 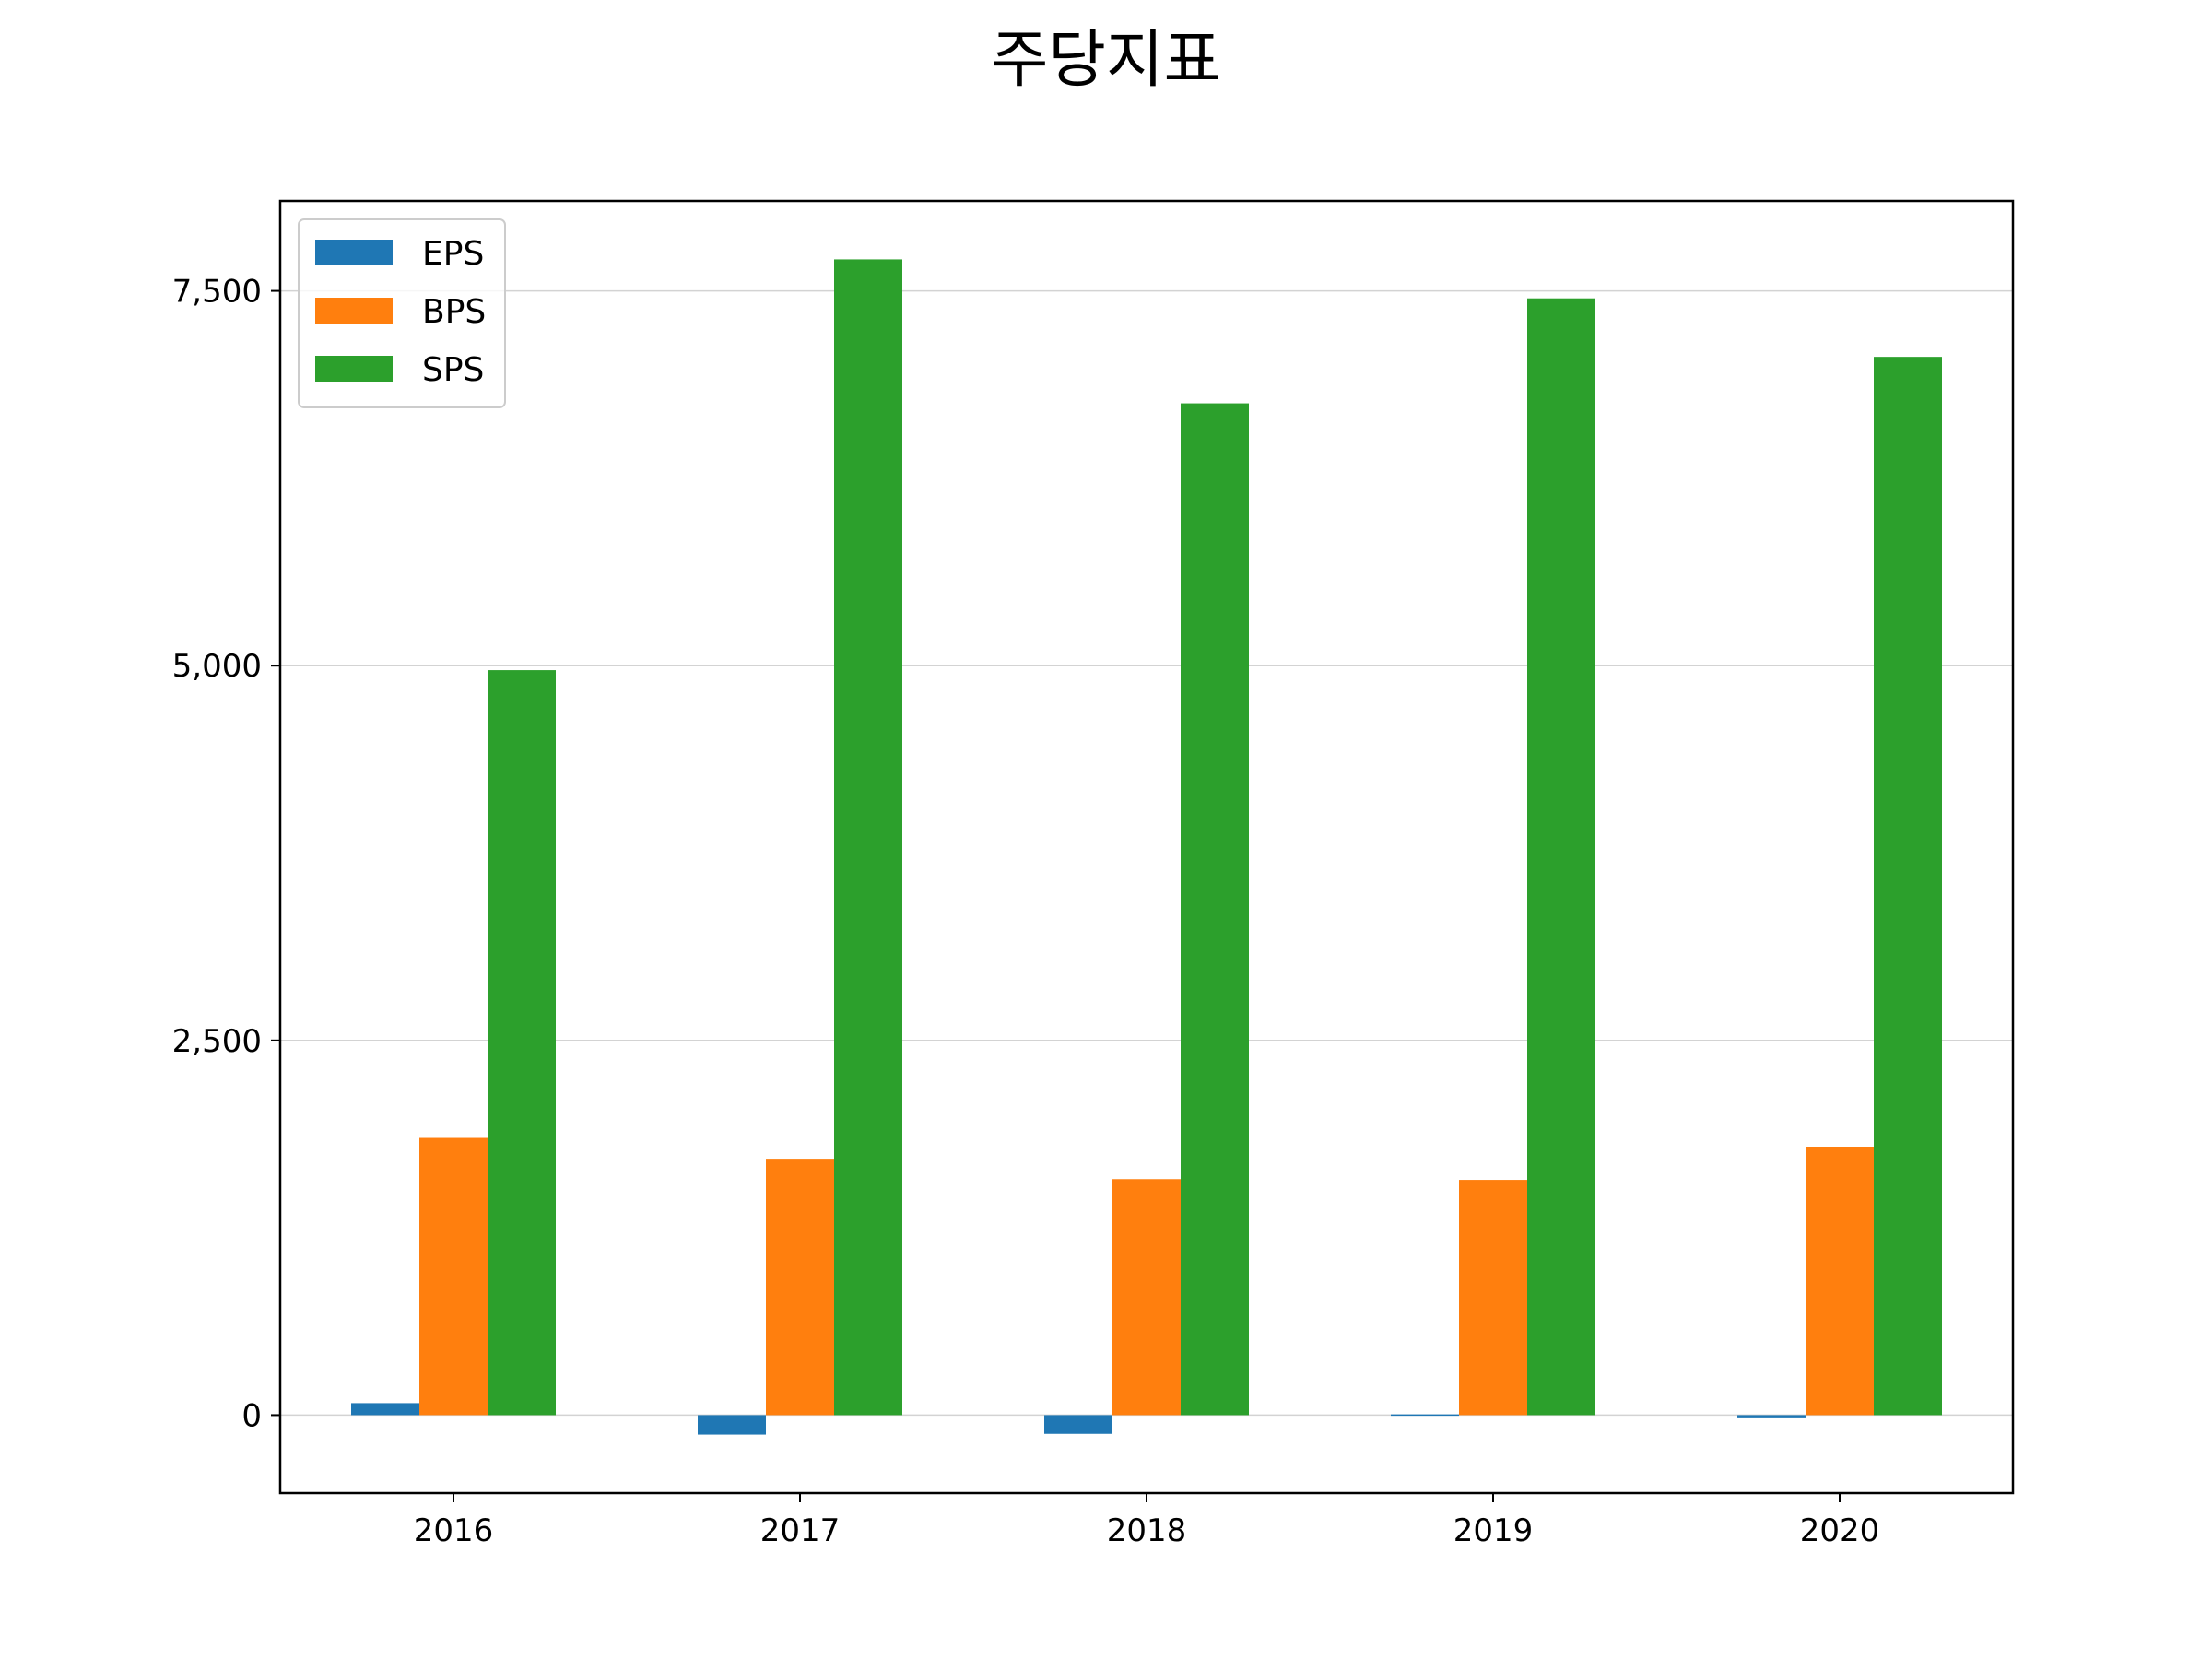 What do you see at coordinates (354, 311) in the screenshot?
I see `legend-swatch-bps` at bounding box center [354, 311].